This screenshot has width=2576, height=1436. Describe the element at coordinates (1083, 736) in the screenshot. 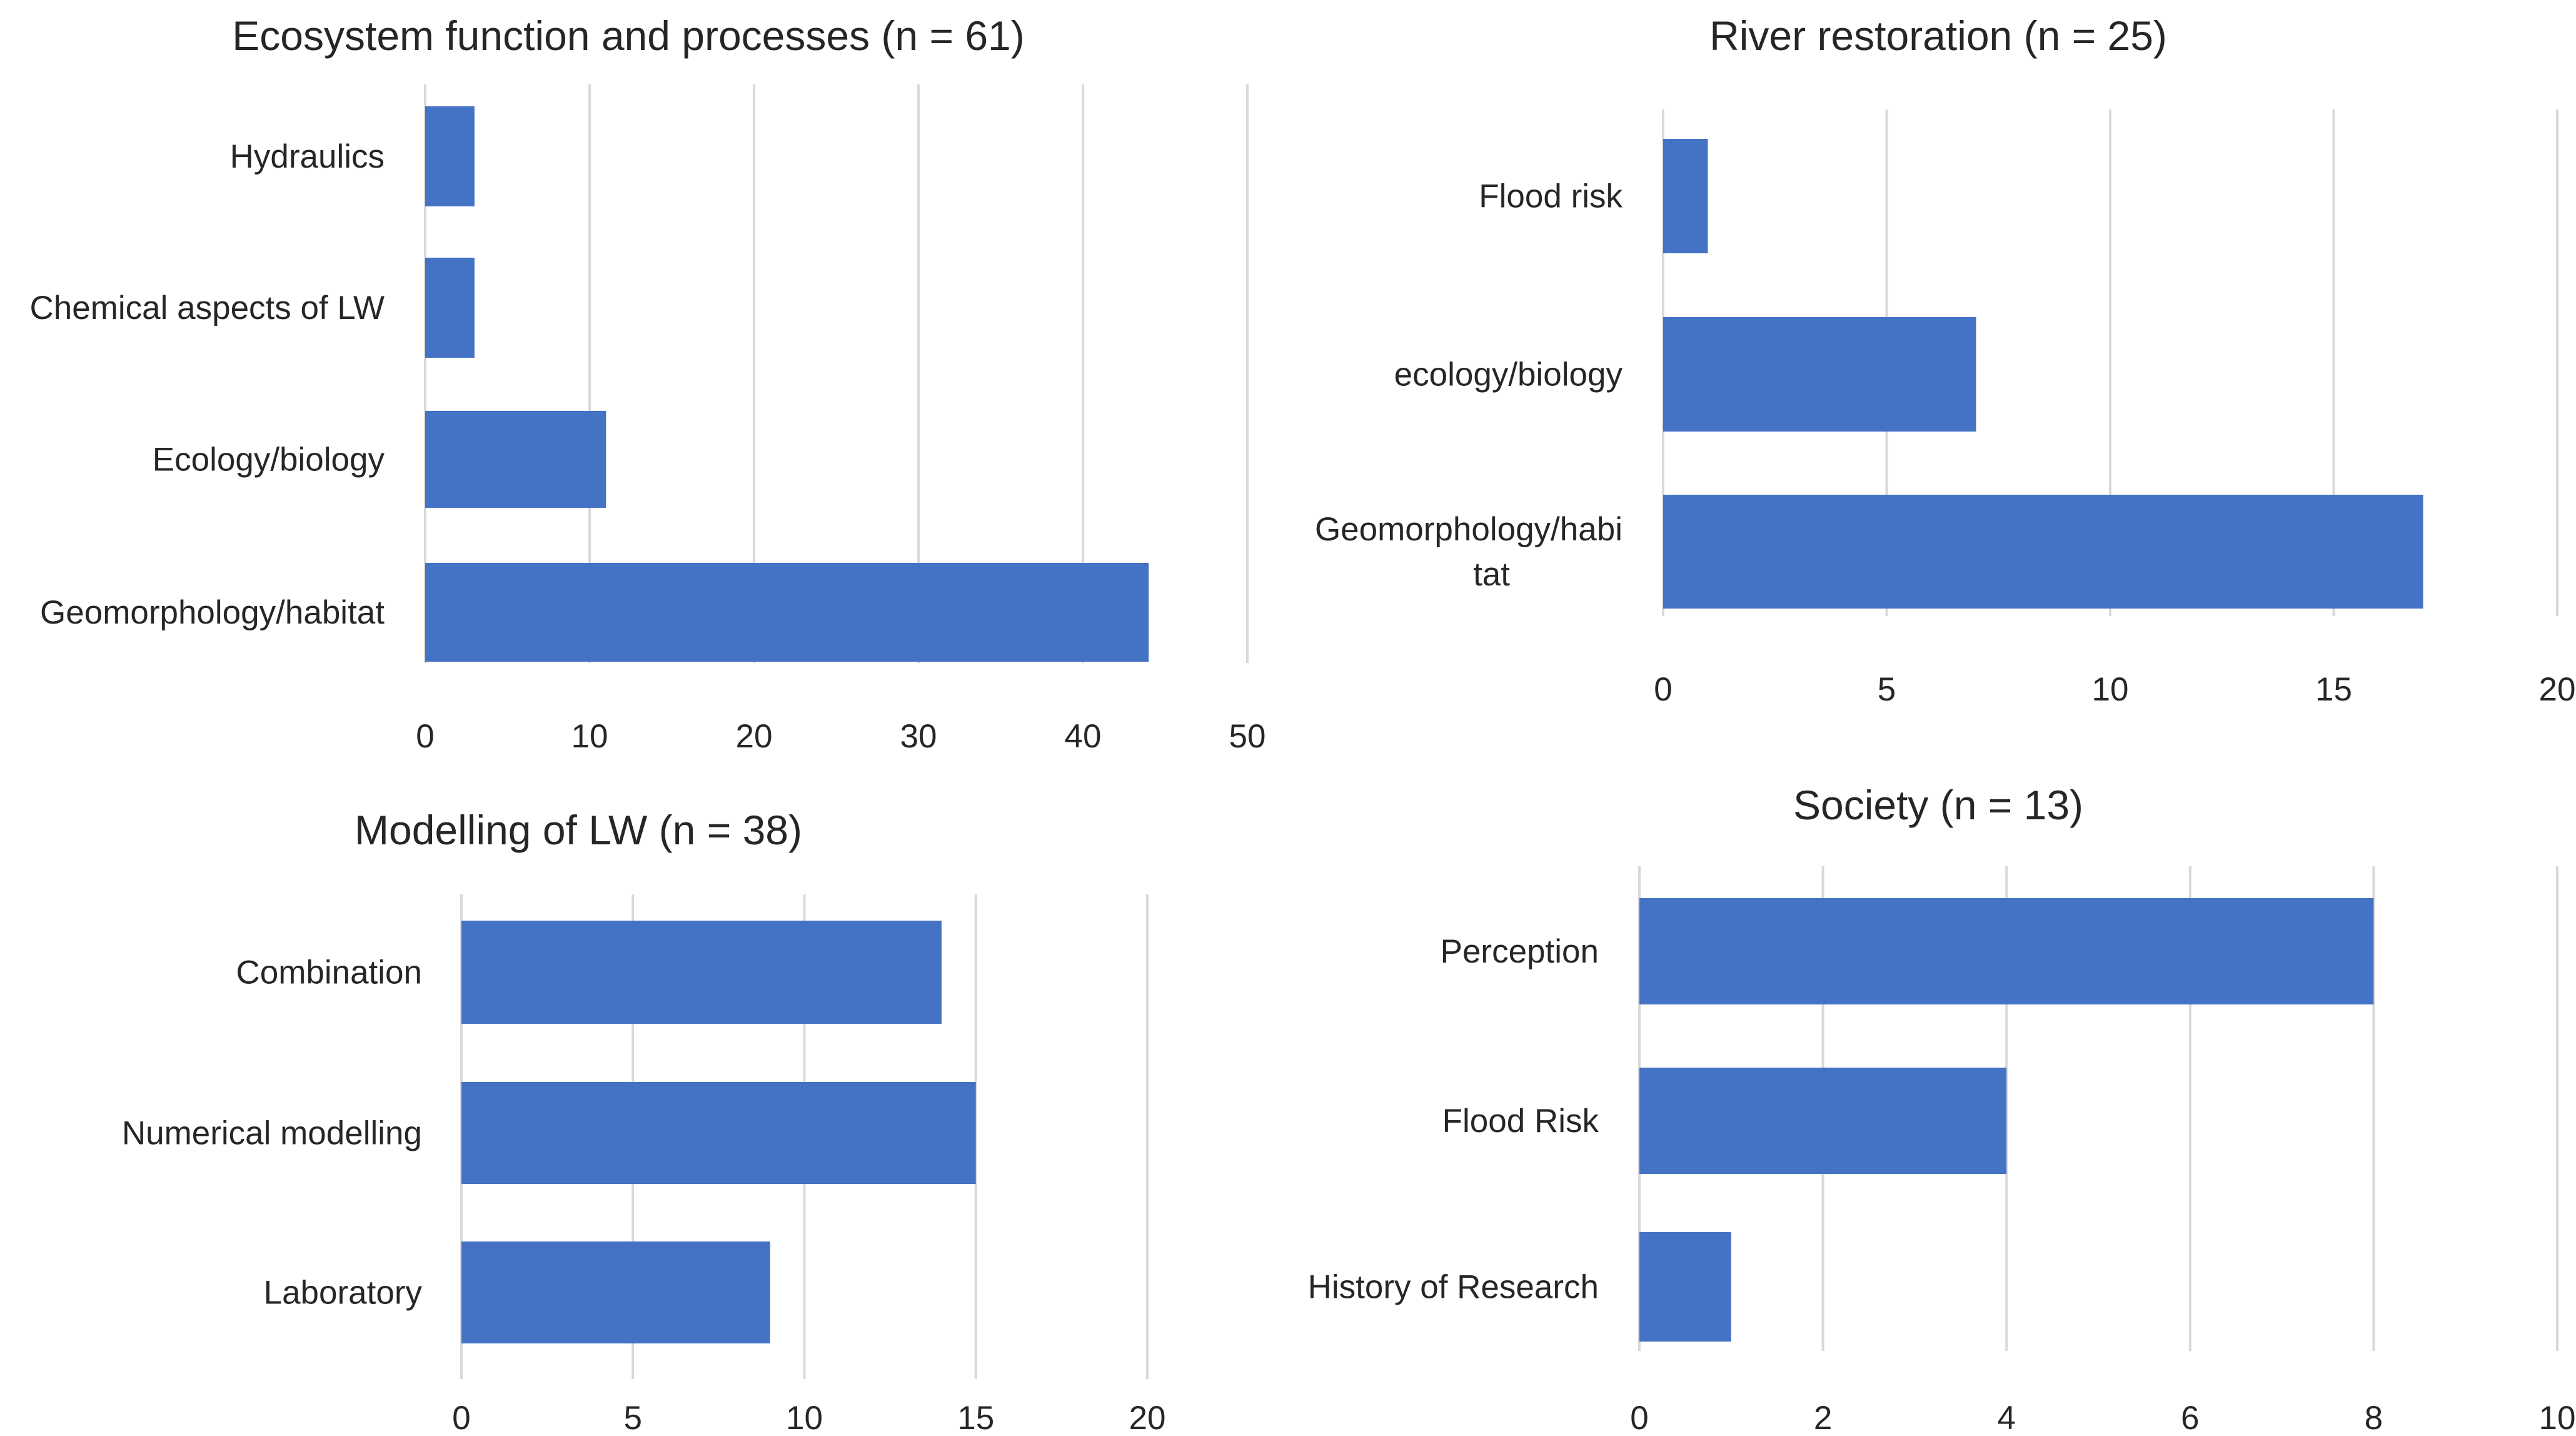

I see `x-tick-label: 40` at that location.